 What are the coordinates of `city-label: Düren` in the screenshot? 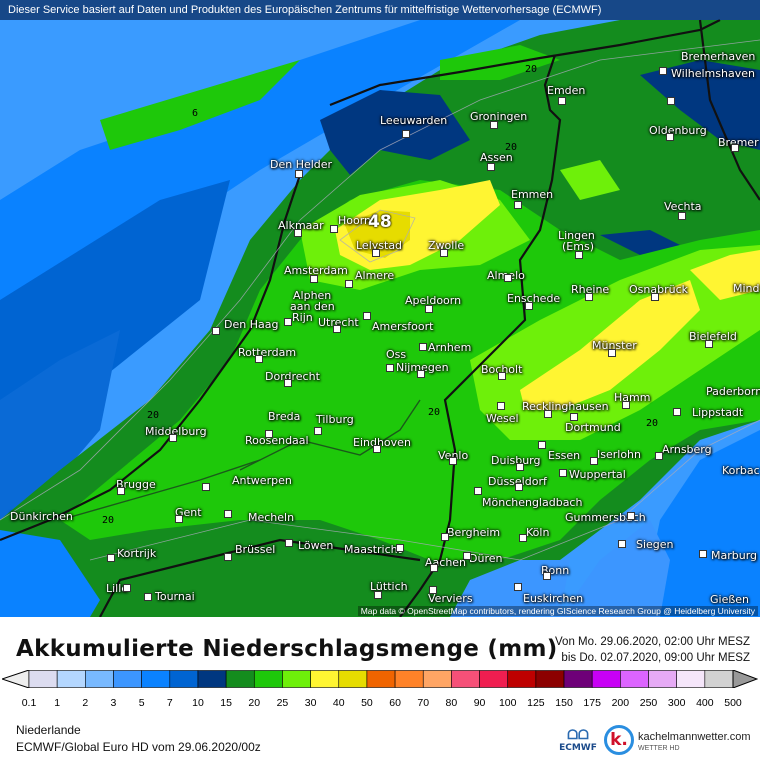 It's located at (486, 558).